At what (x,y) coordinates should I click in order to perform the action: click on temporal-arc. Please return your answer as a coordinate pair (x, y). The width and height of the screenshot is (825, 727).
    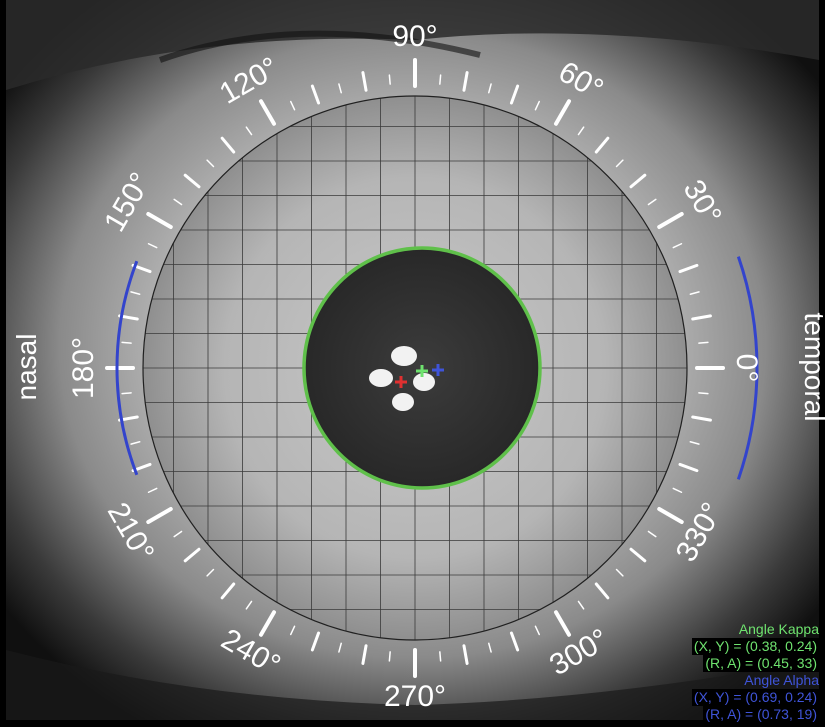
    Looking at the image, I should click on (747, 368).